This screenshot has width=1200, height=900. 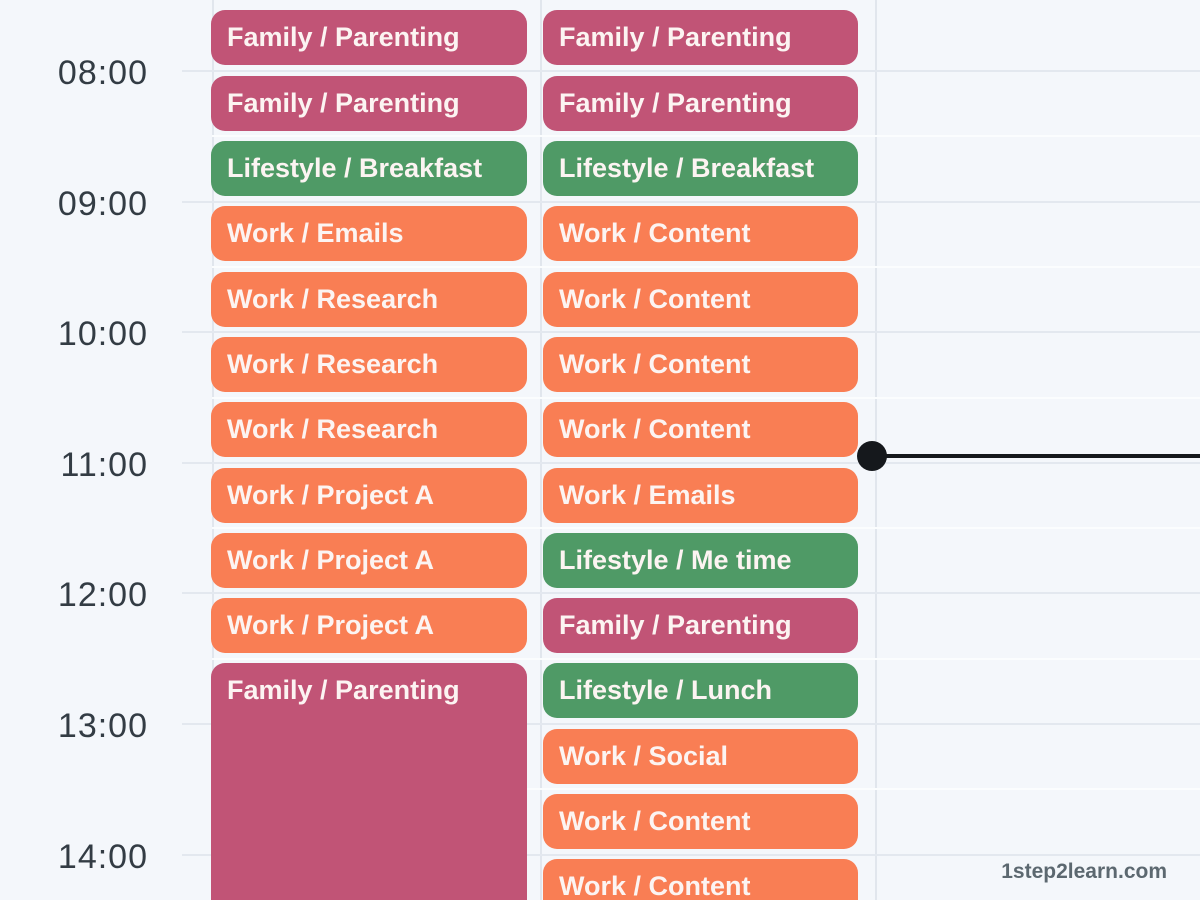 What do you see at coordinates (102, 73) in the screenshot?
I see `time-label: 08:00` at bounding box center [102, 73].